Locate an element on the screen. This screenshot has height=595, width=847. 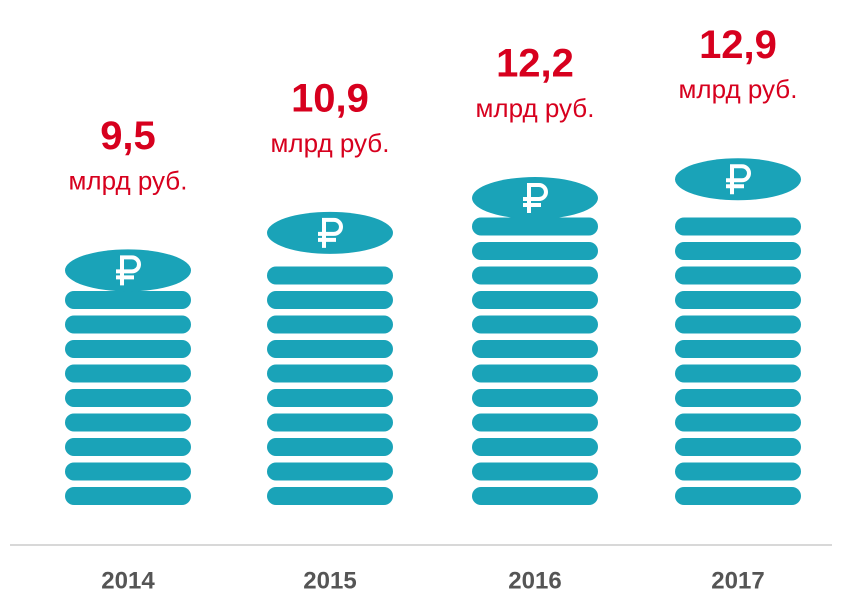
value-label: 12,2 is located at coordinates (535, 64).